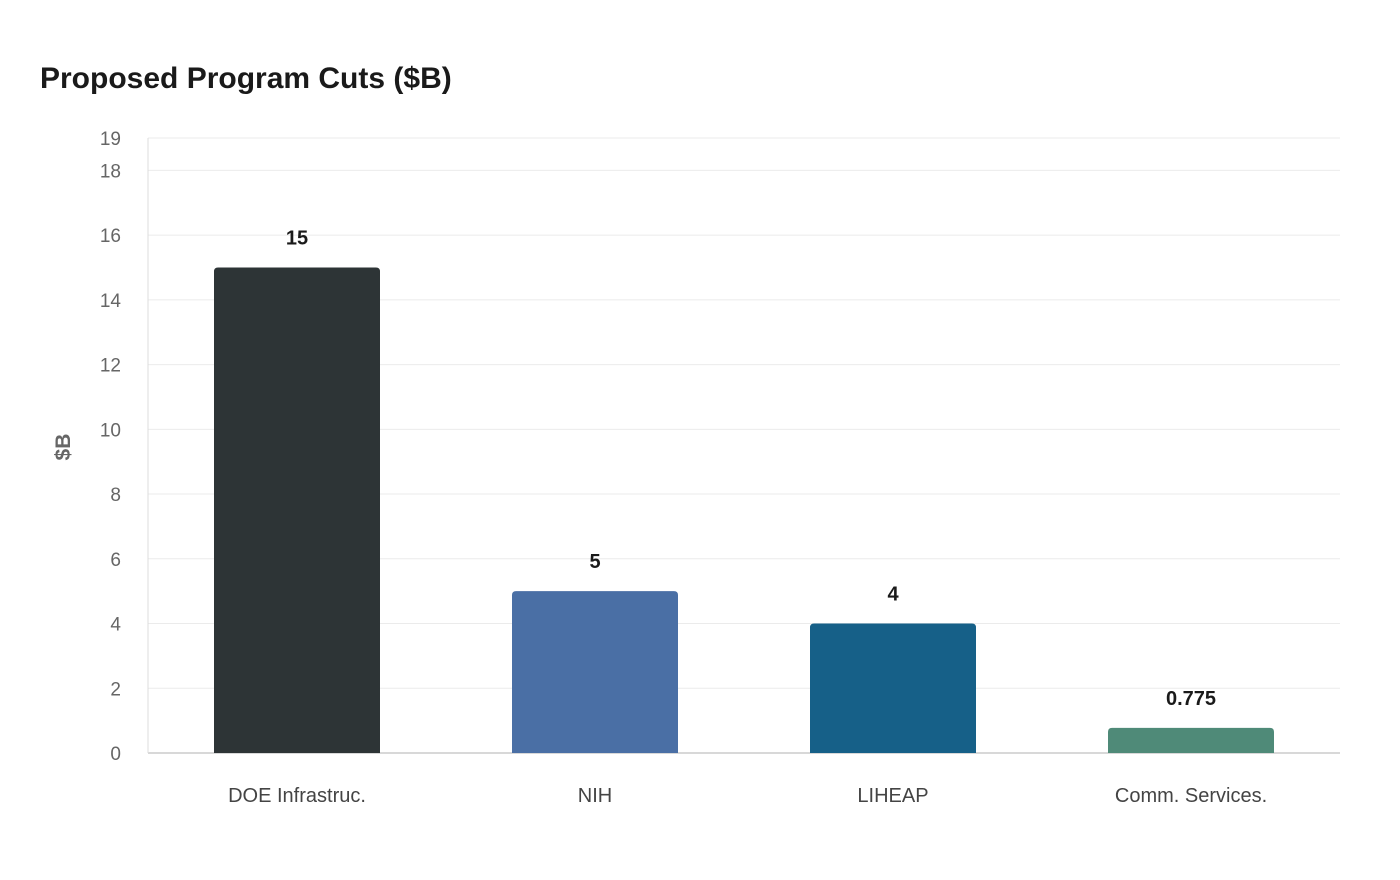 Image resolution: width=1400 pixels, height=880 pixels. I want to click on y-tick-label: 16, so click(110, 236).